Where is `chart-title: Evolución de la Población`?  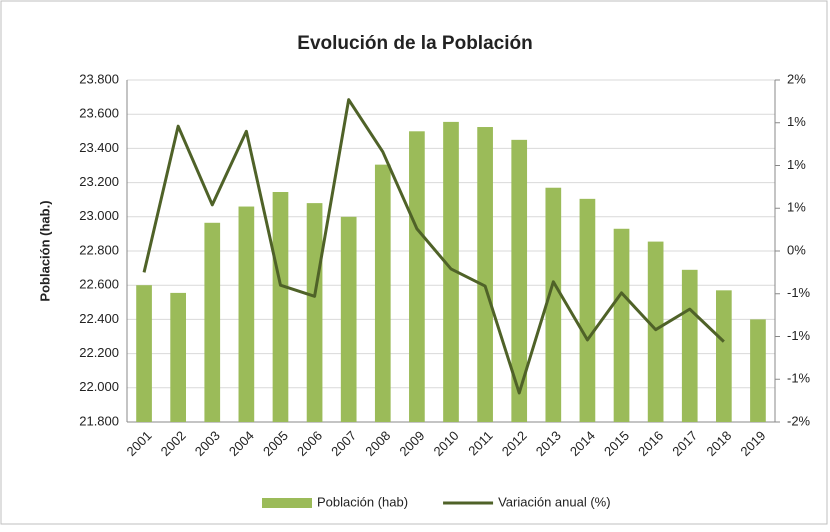 chart-title: Evolución de la Población is located at coordinates (414, 43).